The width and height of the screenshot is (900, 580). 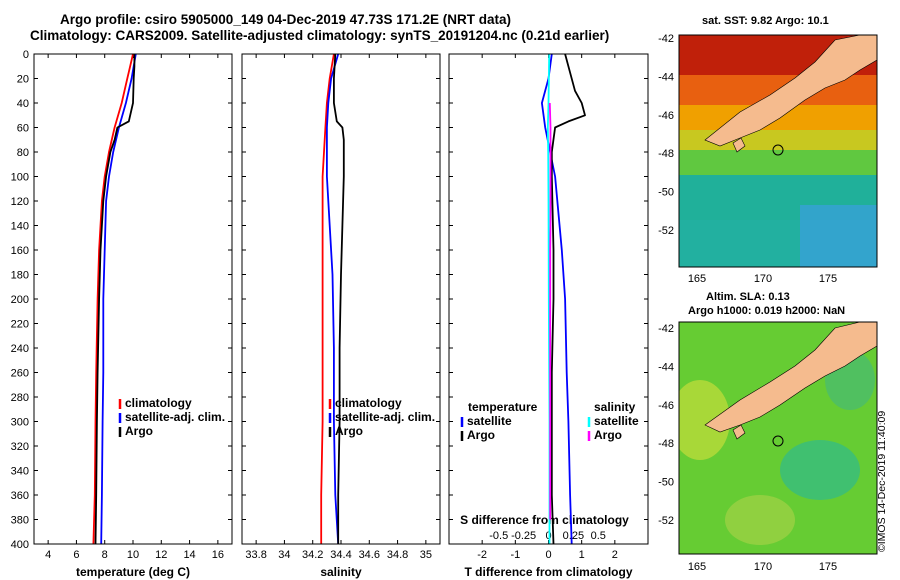 I want to click on sst-lon-tick: 175, so click(x=828, y=279).